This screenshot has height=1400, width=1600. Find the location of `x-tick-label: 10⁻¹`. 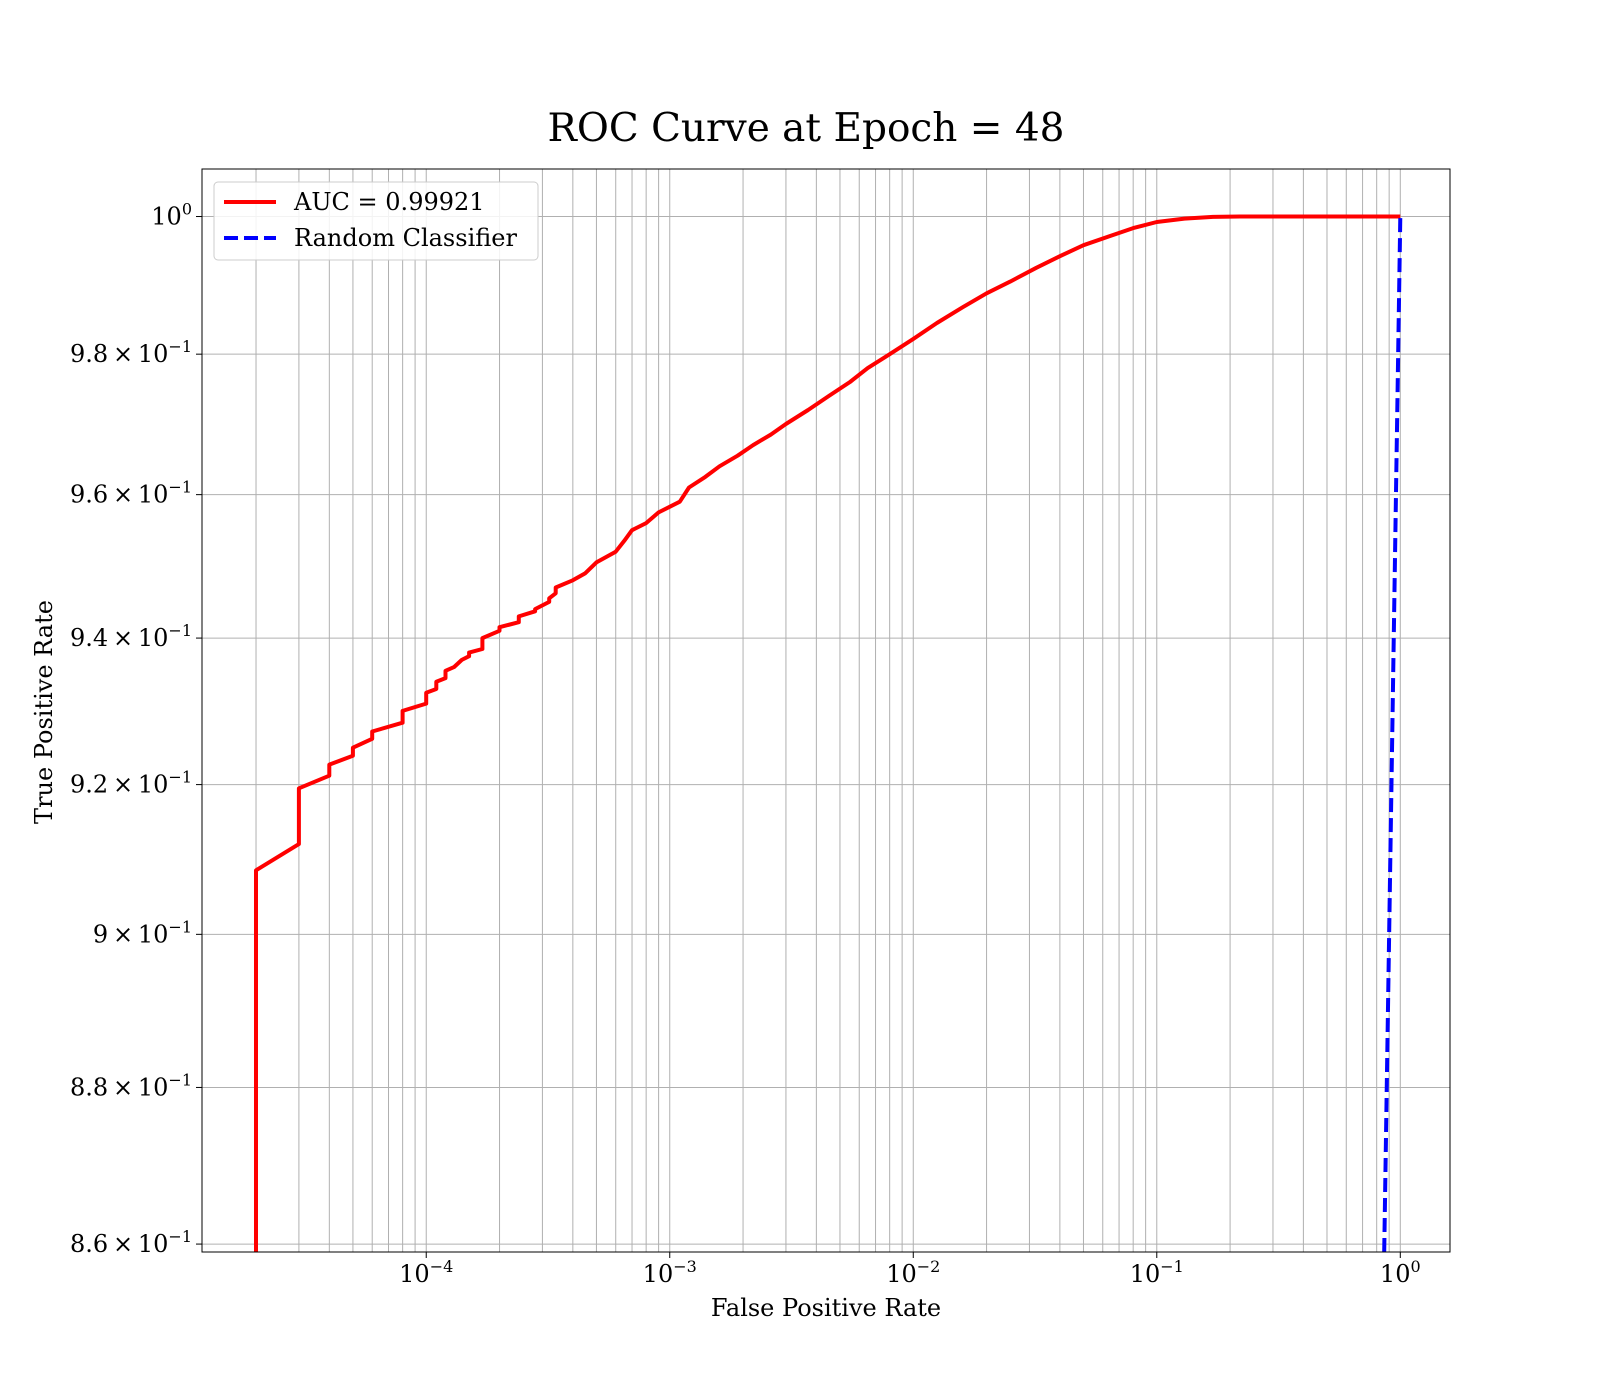

x-tick-label: 10⁻¹ is located at coordinates (1157, 1272).